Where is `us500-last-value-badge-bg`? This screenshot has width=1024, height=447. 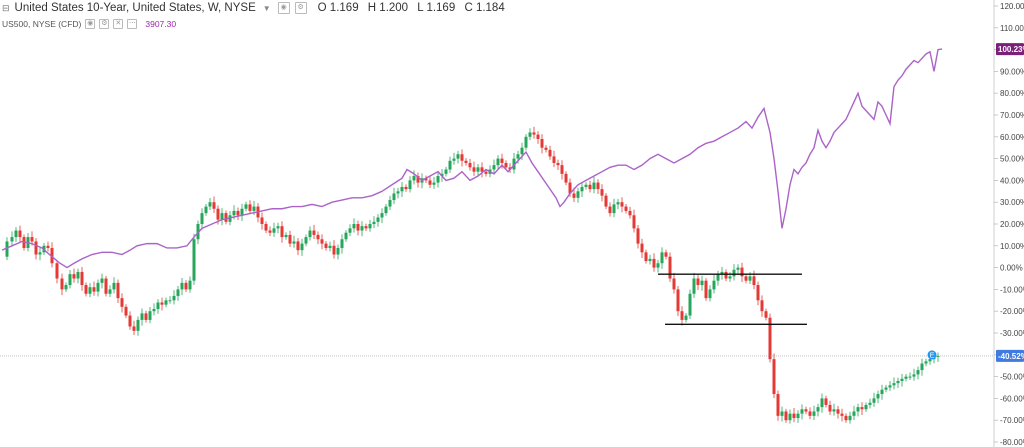 us500-last-value-badge-bg is located at coordinates (1010, 49).